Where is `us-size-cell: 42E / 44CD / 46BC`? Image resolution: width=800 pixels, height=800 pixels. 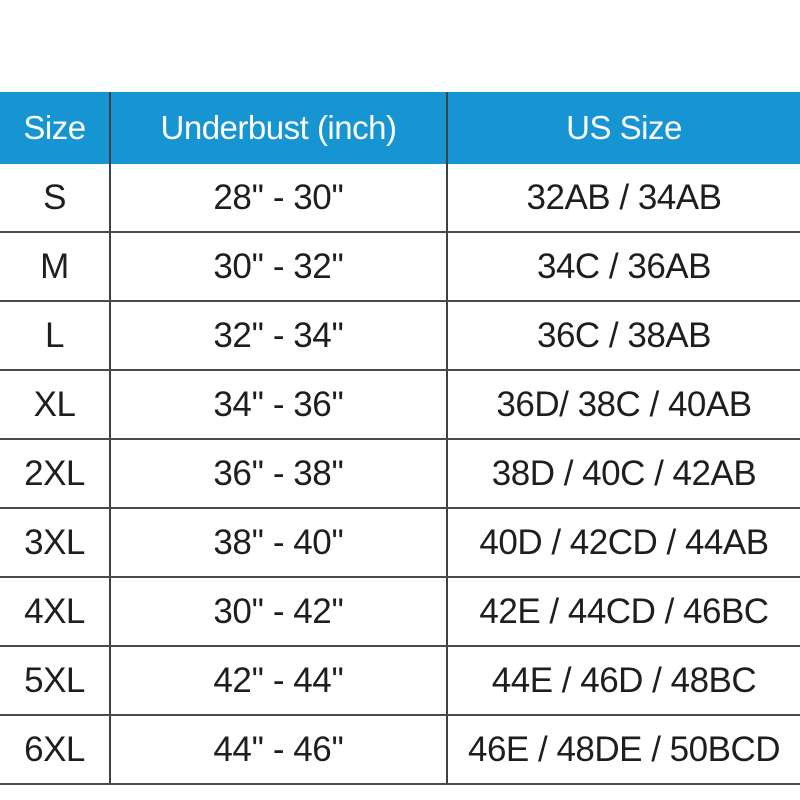 us-size-cell: 42E / 44CD / 46BC is located at coordinates (623, 612).